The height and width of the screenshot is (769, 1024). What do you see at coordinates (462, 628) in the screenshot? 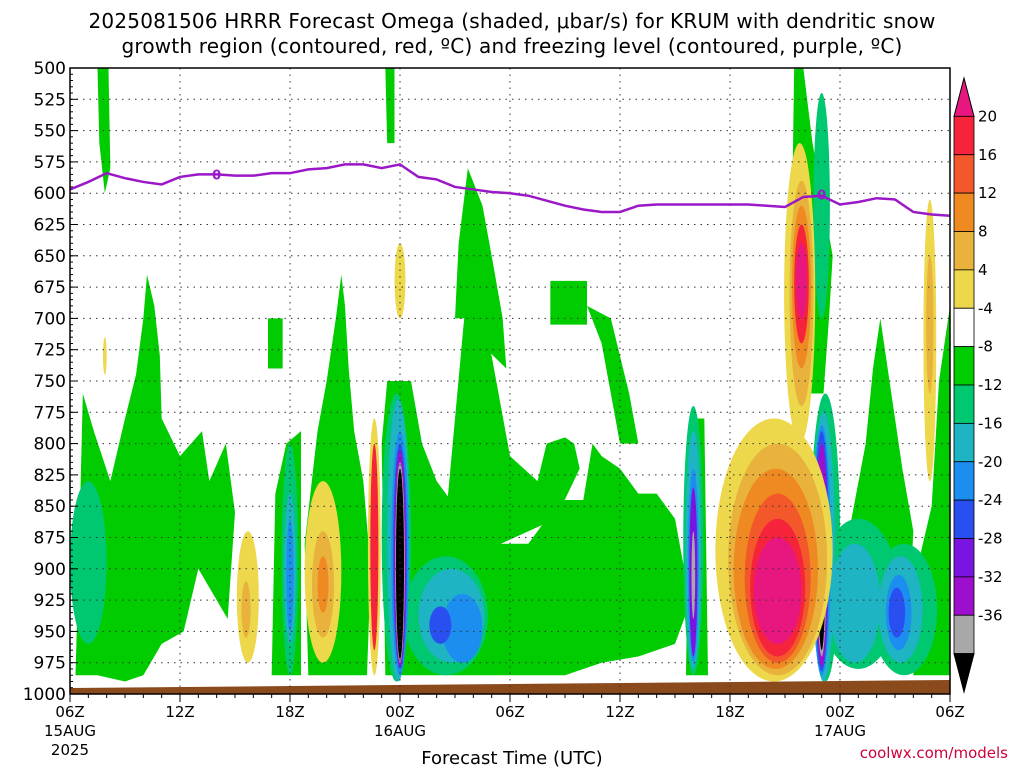
I see `blue-cell` at bounding box center [462, 628].